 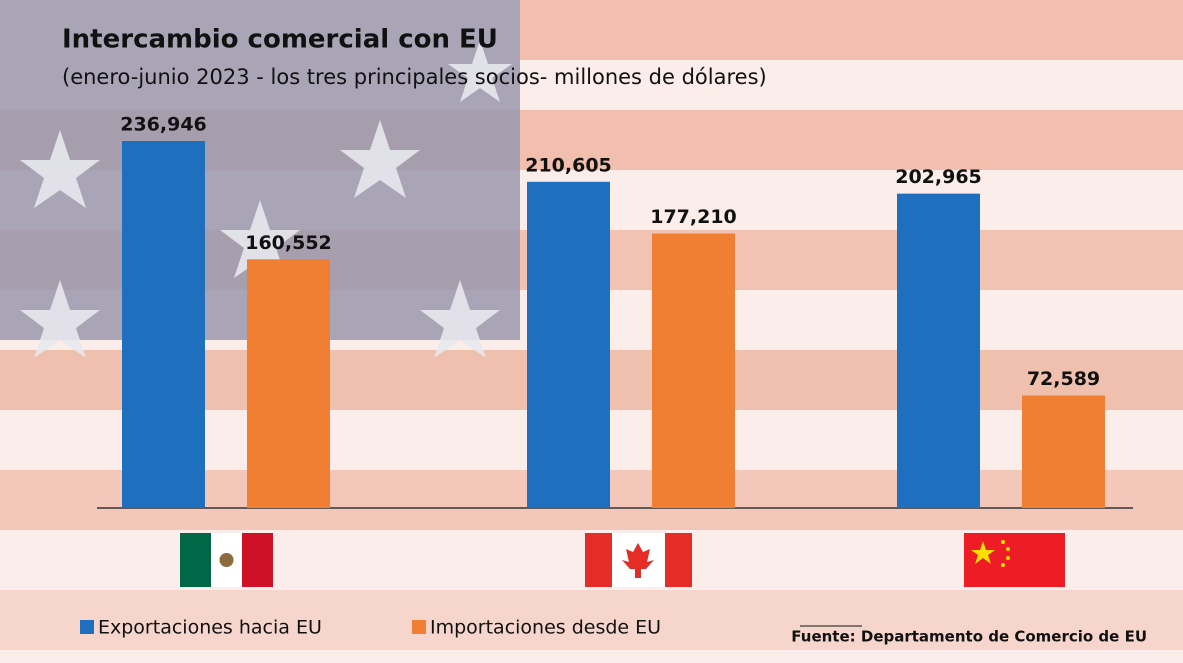 I want to click on value-label: 160,552, so click(x=288, y=243).